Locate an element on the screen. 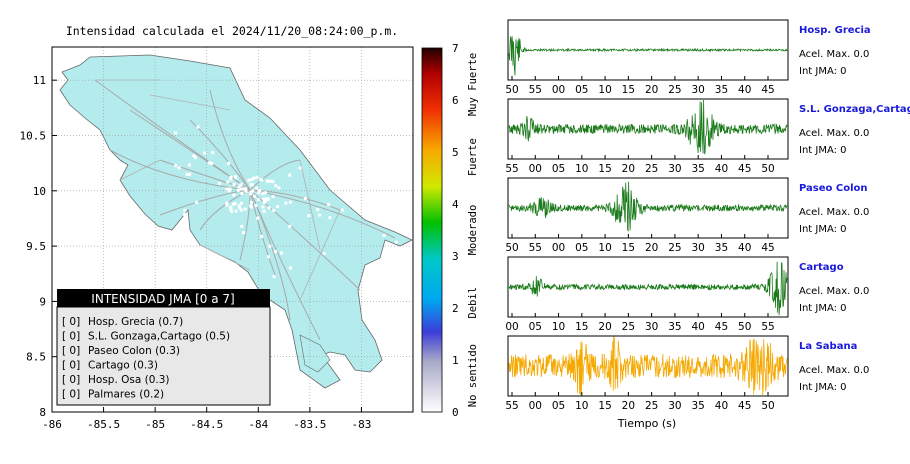 Image resolution: width=910 pixels, height=464 pixels. map-x-tick-label: -86 is located at coordinates (52, 424).